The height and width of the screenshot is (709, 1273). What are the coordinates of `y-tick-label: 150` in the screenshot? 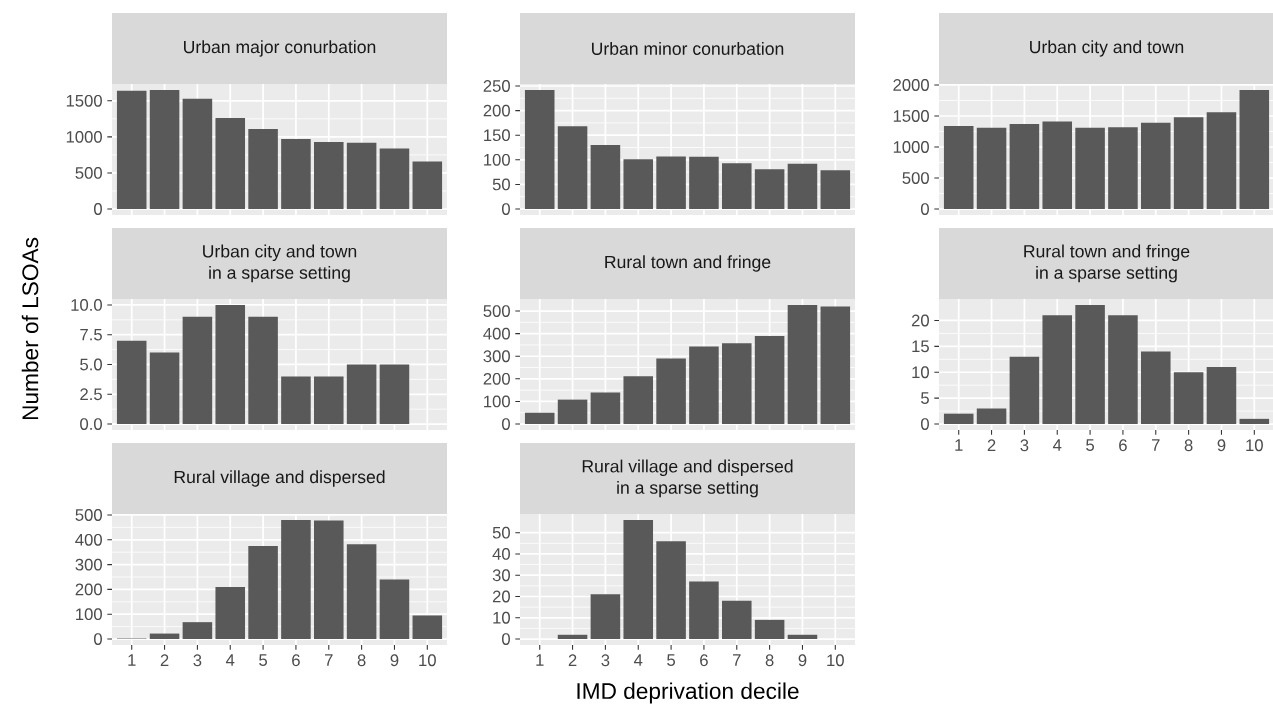 It's located at (497, 135).